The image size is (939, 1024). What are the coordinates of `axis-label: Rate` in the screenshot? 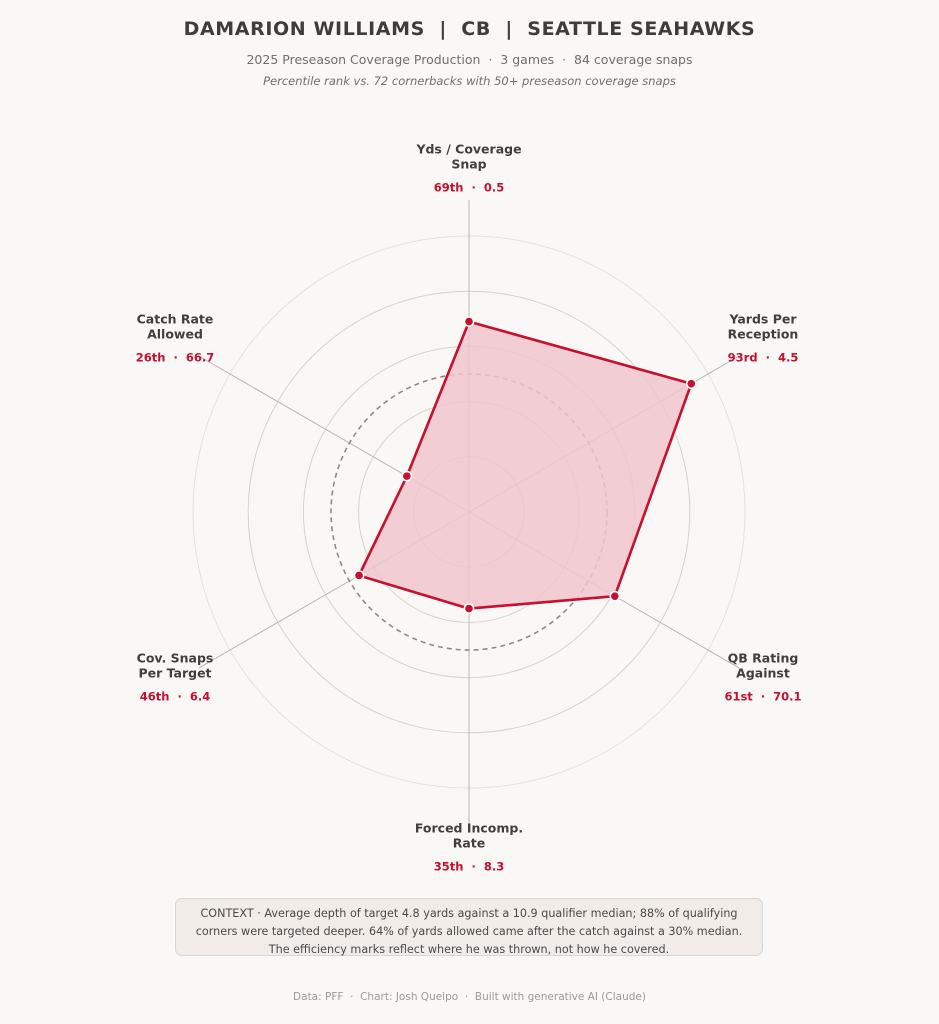 It's located at (469, 842).